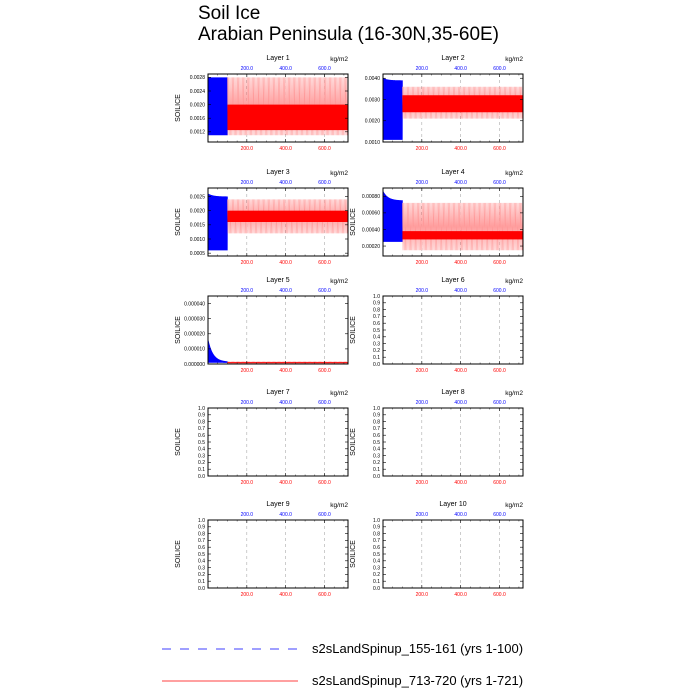 The image size is (700, 700). Describe the element at coordinates (348, 34) in the screenshot. I see `figure-subtitle: Arabian Peninsula (16-30N,35-60E)` at that location.